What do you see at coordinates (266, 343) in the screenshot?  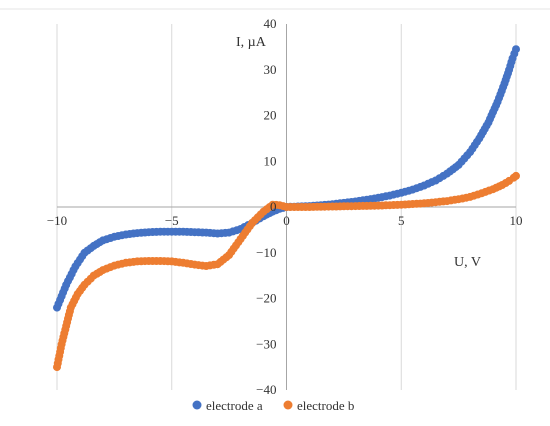 I see `y-tick-label-1: −30` at bounding box center [266, 343].